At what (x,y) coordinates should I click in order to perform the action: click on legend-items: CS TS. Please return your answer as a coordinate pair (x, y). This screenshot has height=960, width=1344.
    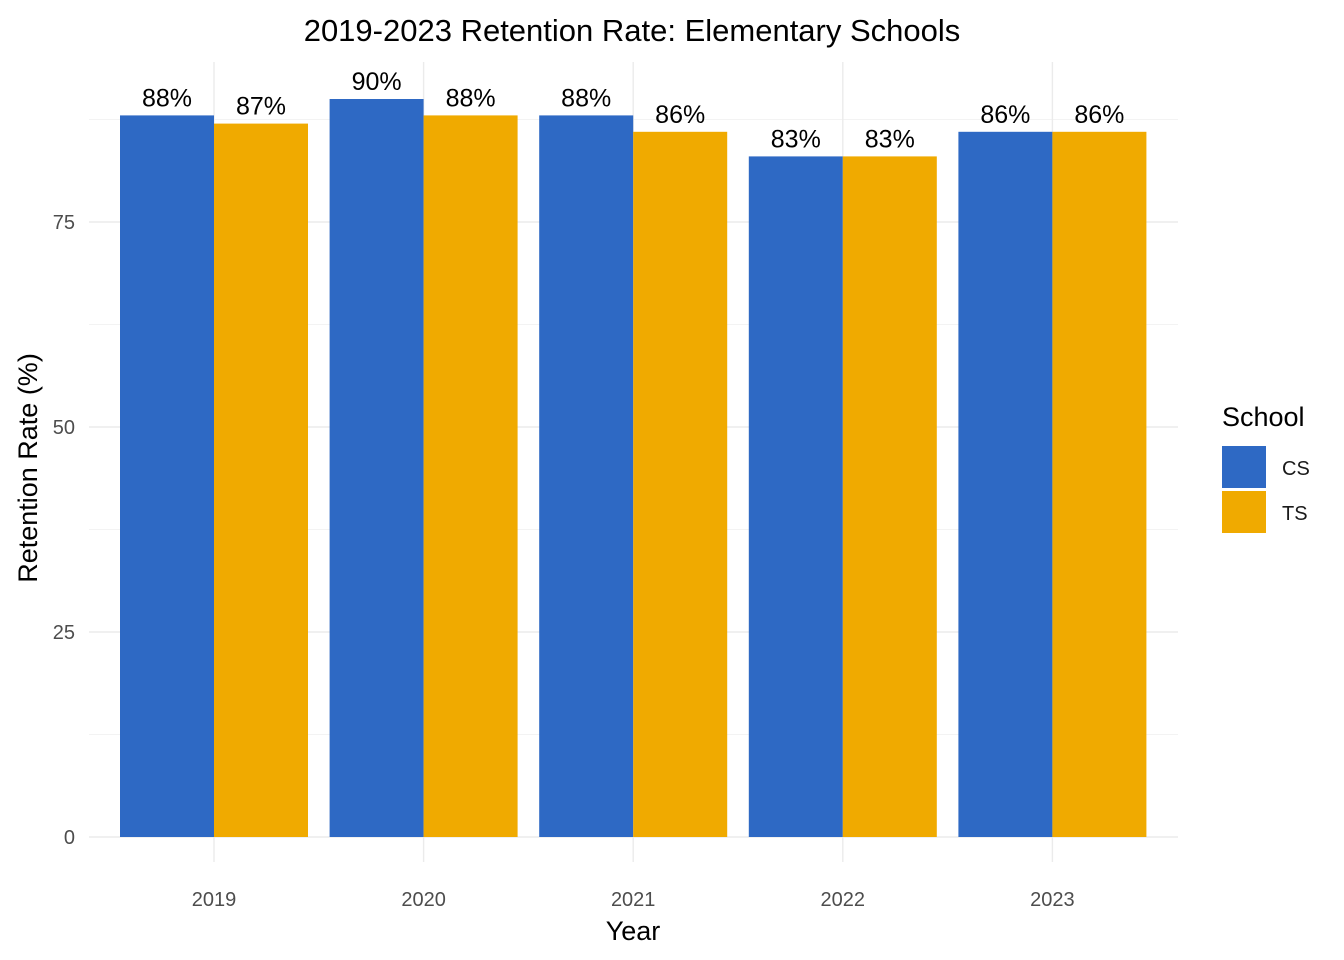
    Looking at the image, I should click on (1266, 489).